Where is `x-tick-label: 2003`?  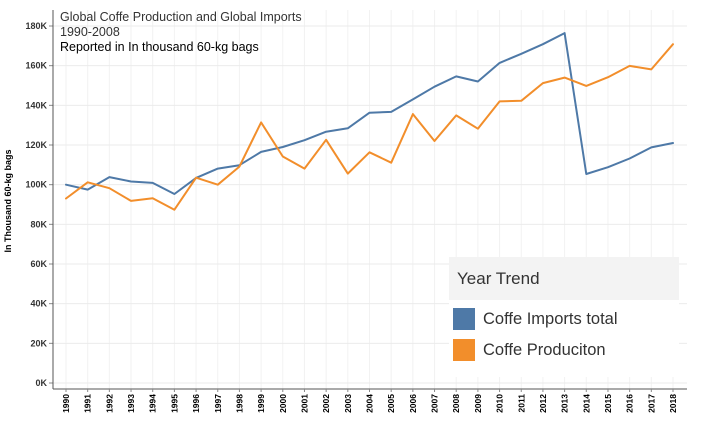
x-tick-label: 2003 is located at coordinates (348, 403).